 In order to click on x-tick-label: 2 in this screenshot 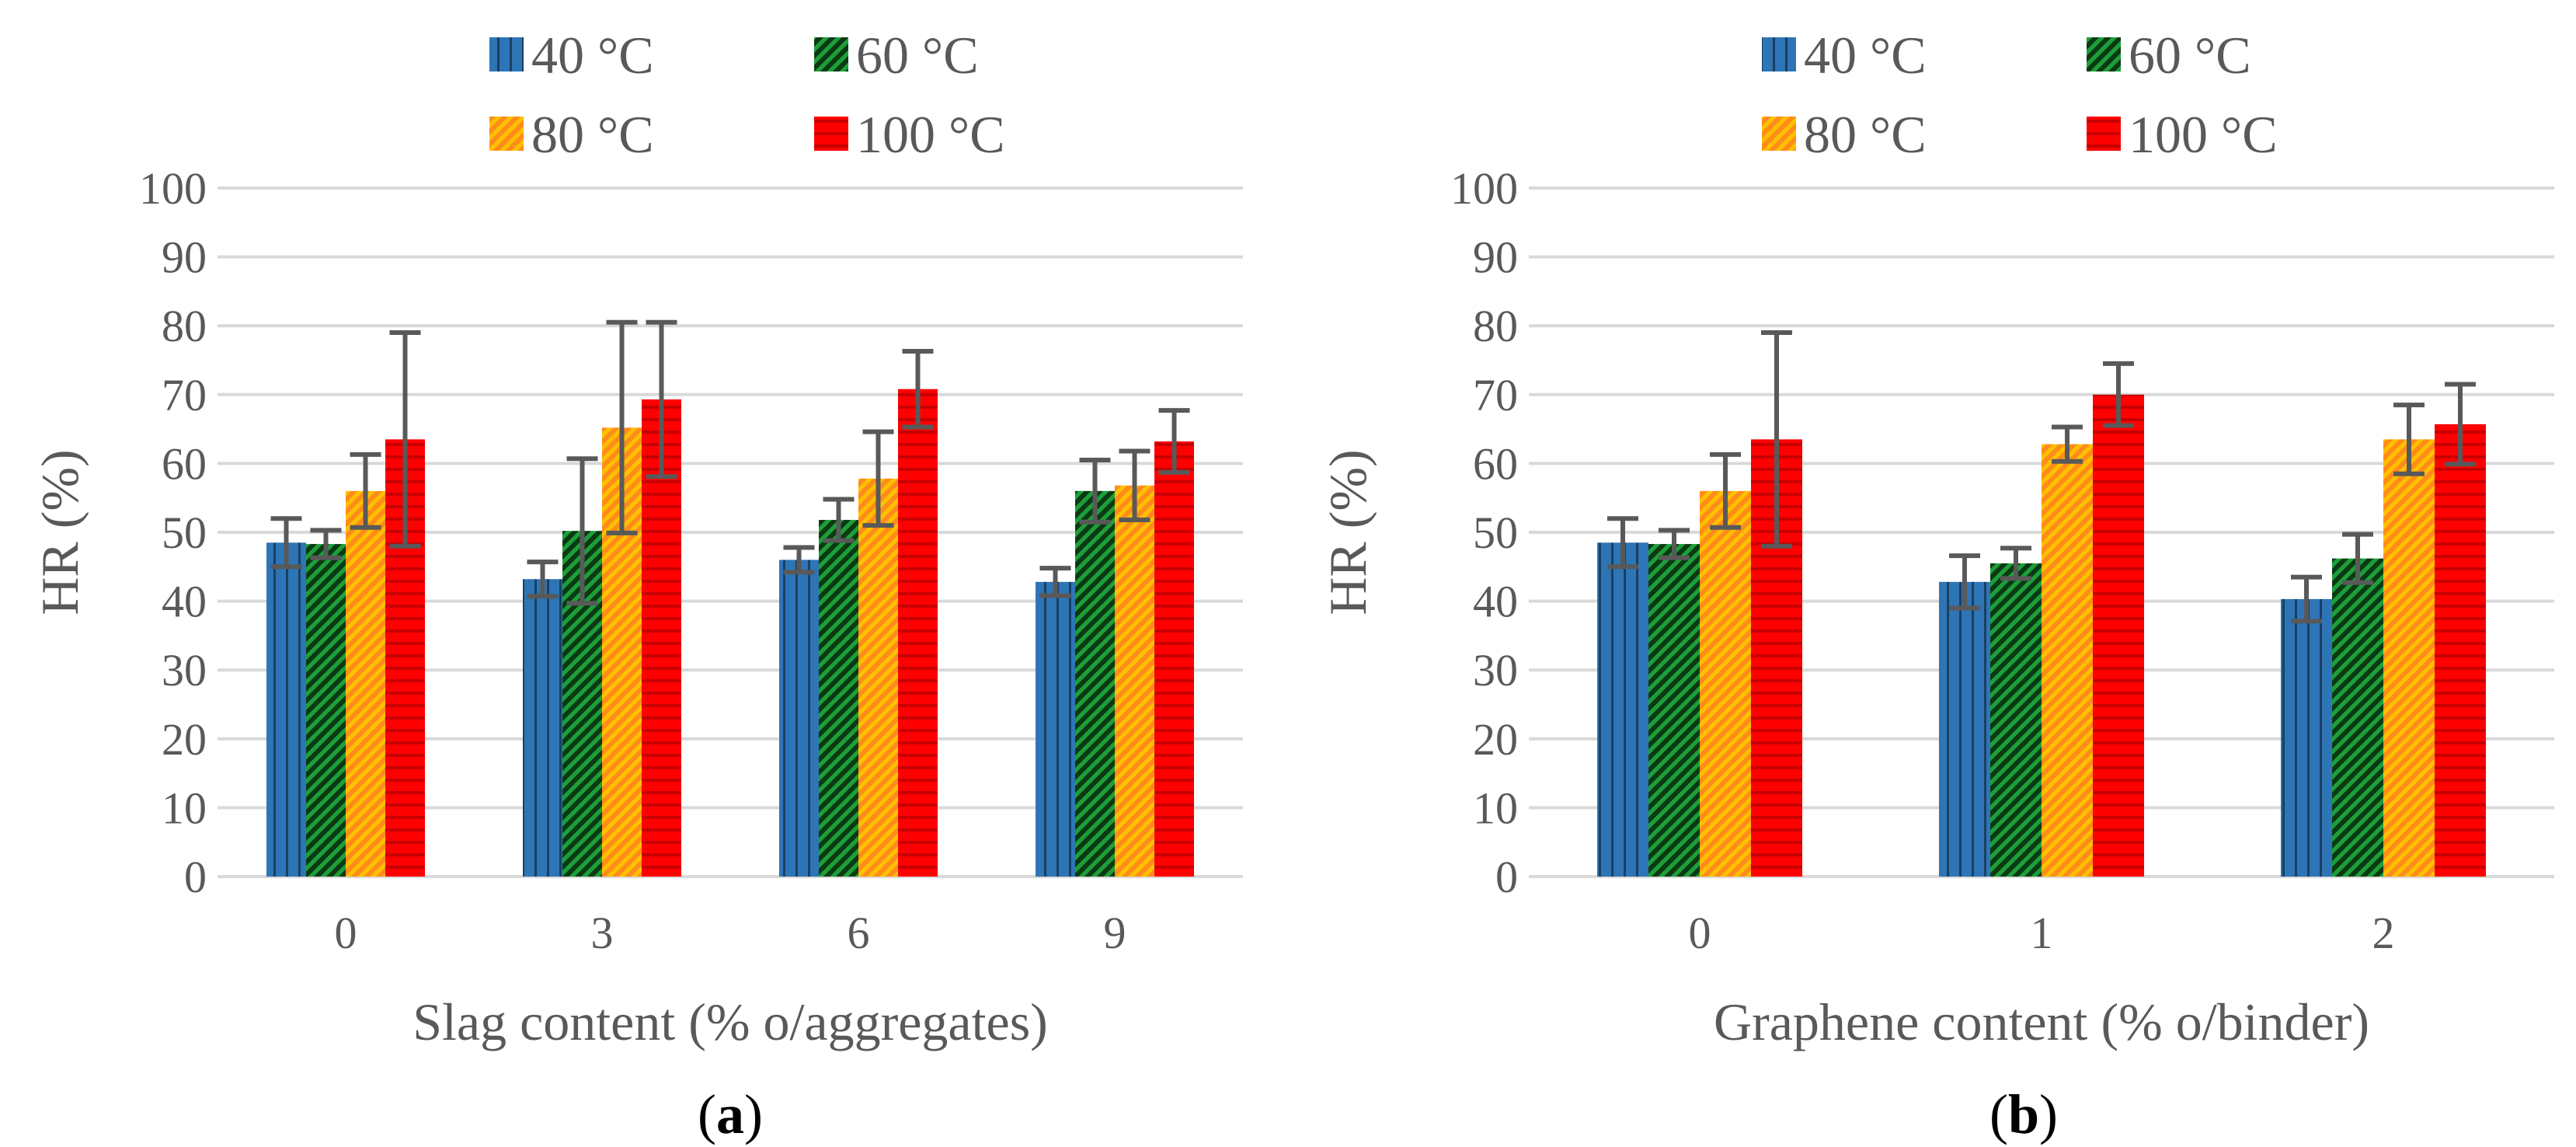, I will do `click(2383, 933)`.